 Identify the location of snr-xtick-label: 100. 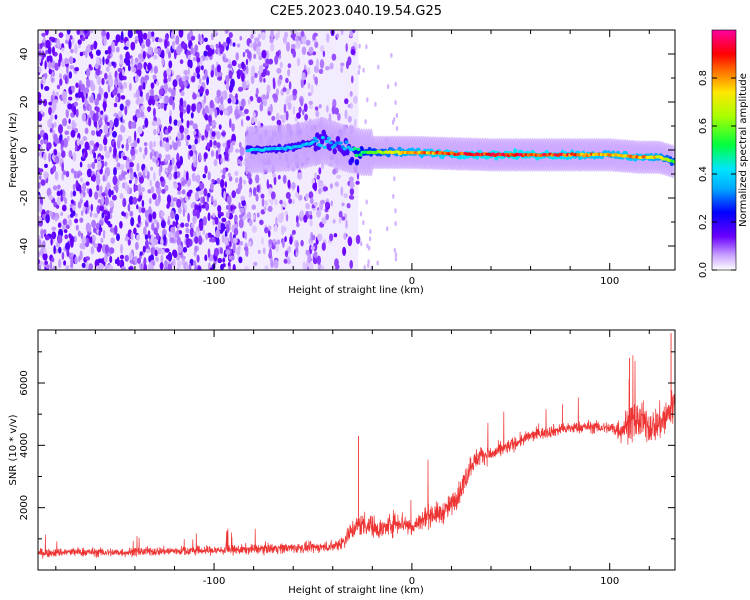
(609, 581).